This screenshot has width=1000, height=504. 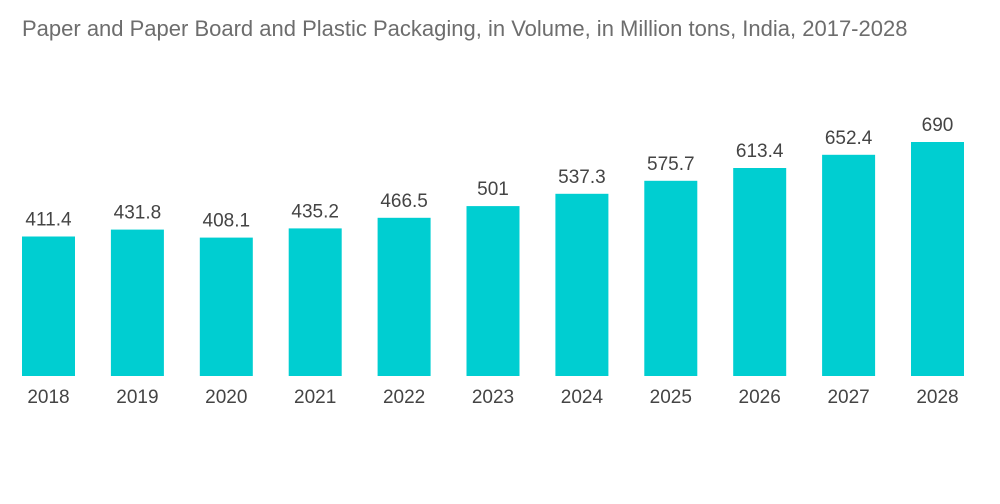 I want to click on x-tick-label-2028: 2028, so click(x=937, y=397).